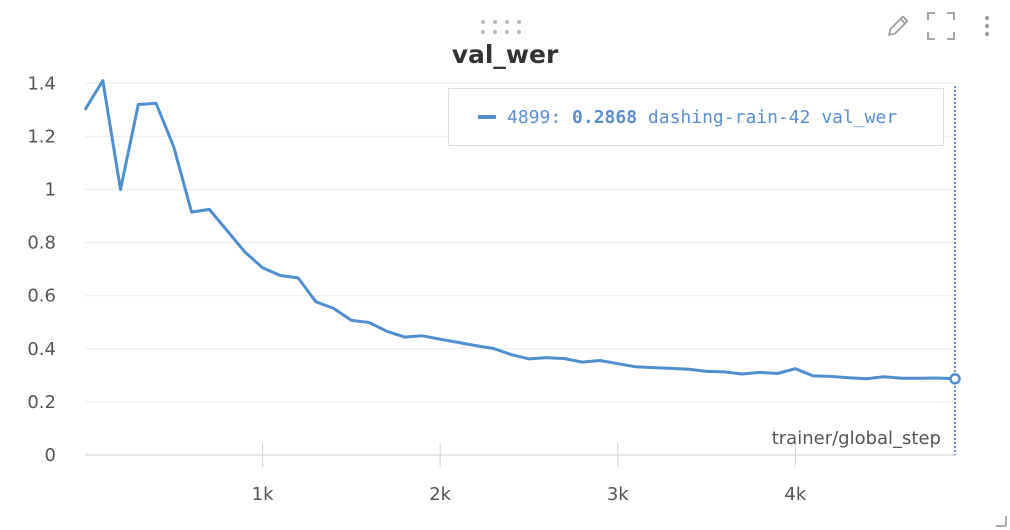 The height and width of the screenshot is (530, 1010). What do you see at coordinates (41, 349) in the screenshot?
I see `y-tick-label: 0.4` at bounding box center [41, 349].